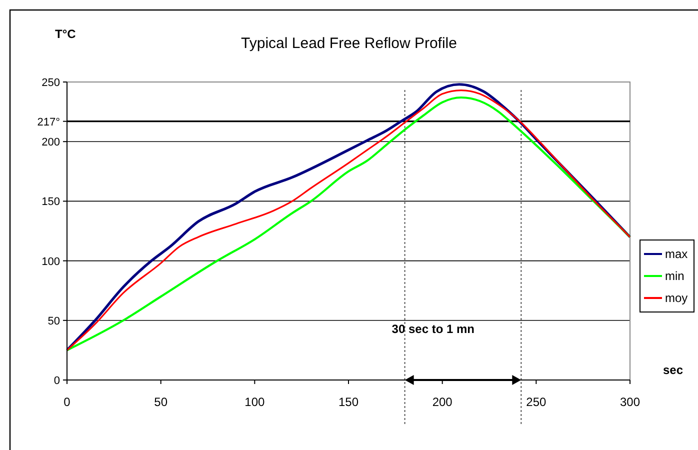 This screenshot has height=450, width=698. What do you see at coordinates (54, 321) in the screenshot?
I see `y-tick-label: 50` at bounding box center [54, 321].